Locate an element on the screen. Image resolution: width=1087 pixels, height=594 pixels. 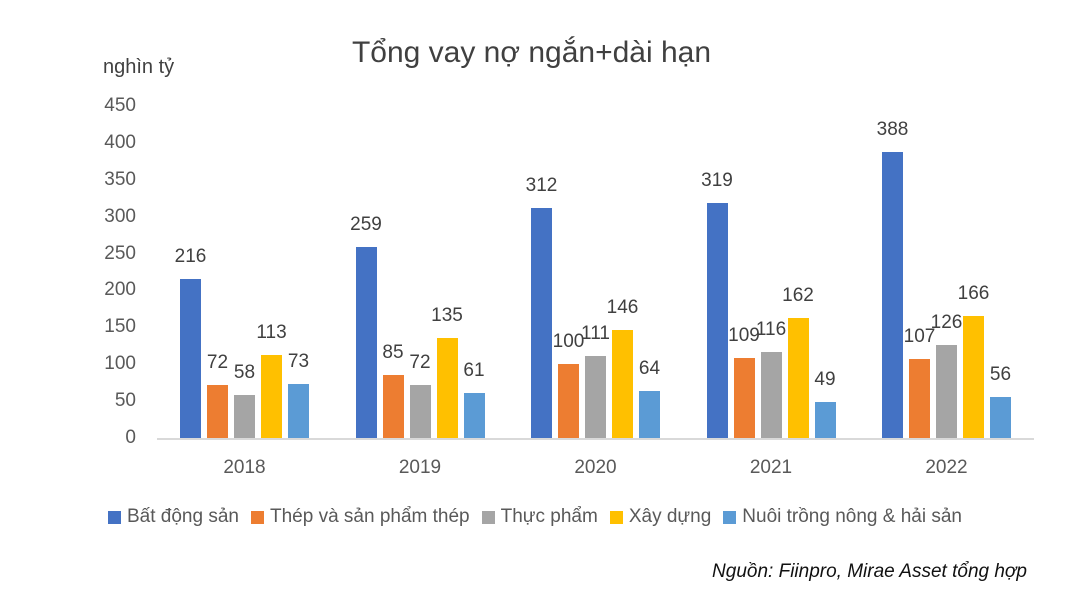
legend-item: Nuôi trồng nông & hải sản is located at coordinates (842, 517).